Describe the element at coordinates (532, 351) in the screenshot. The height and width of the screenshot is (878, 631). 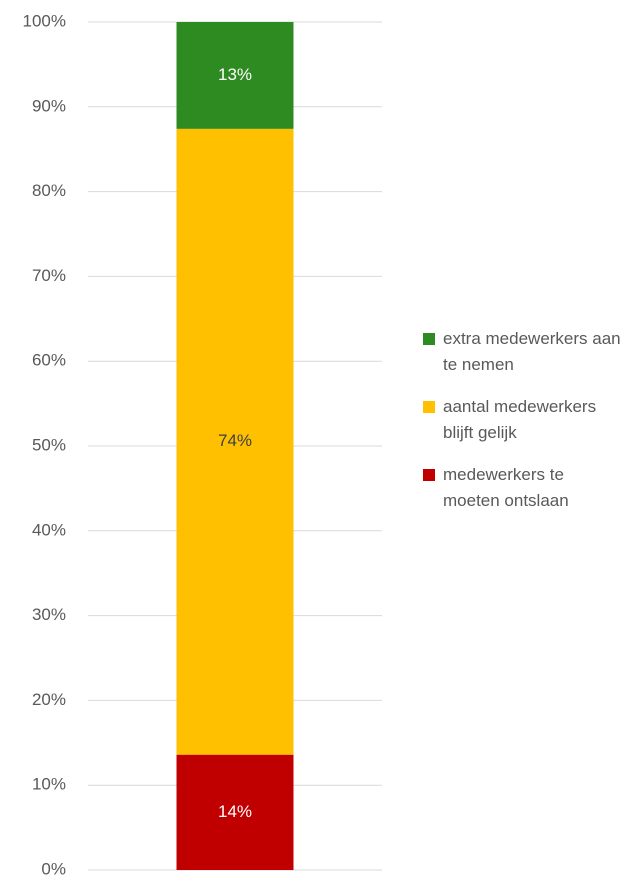
I see `legend-label: extra medewerkers aan te nemen` at that location.